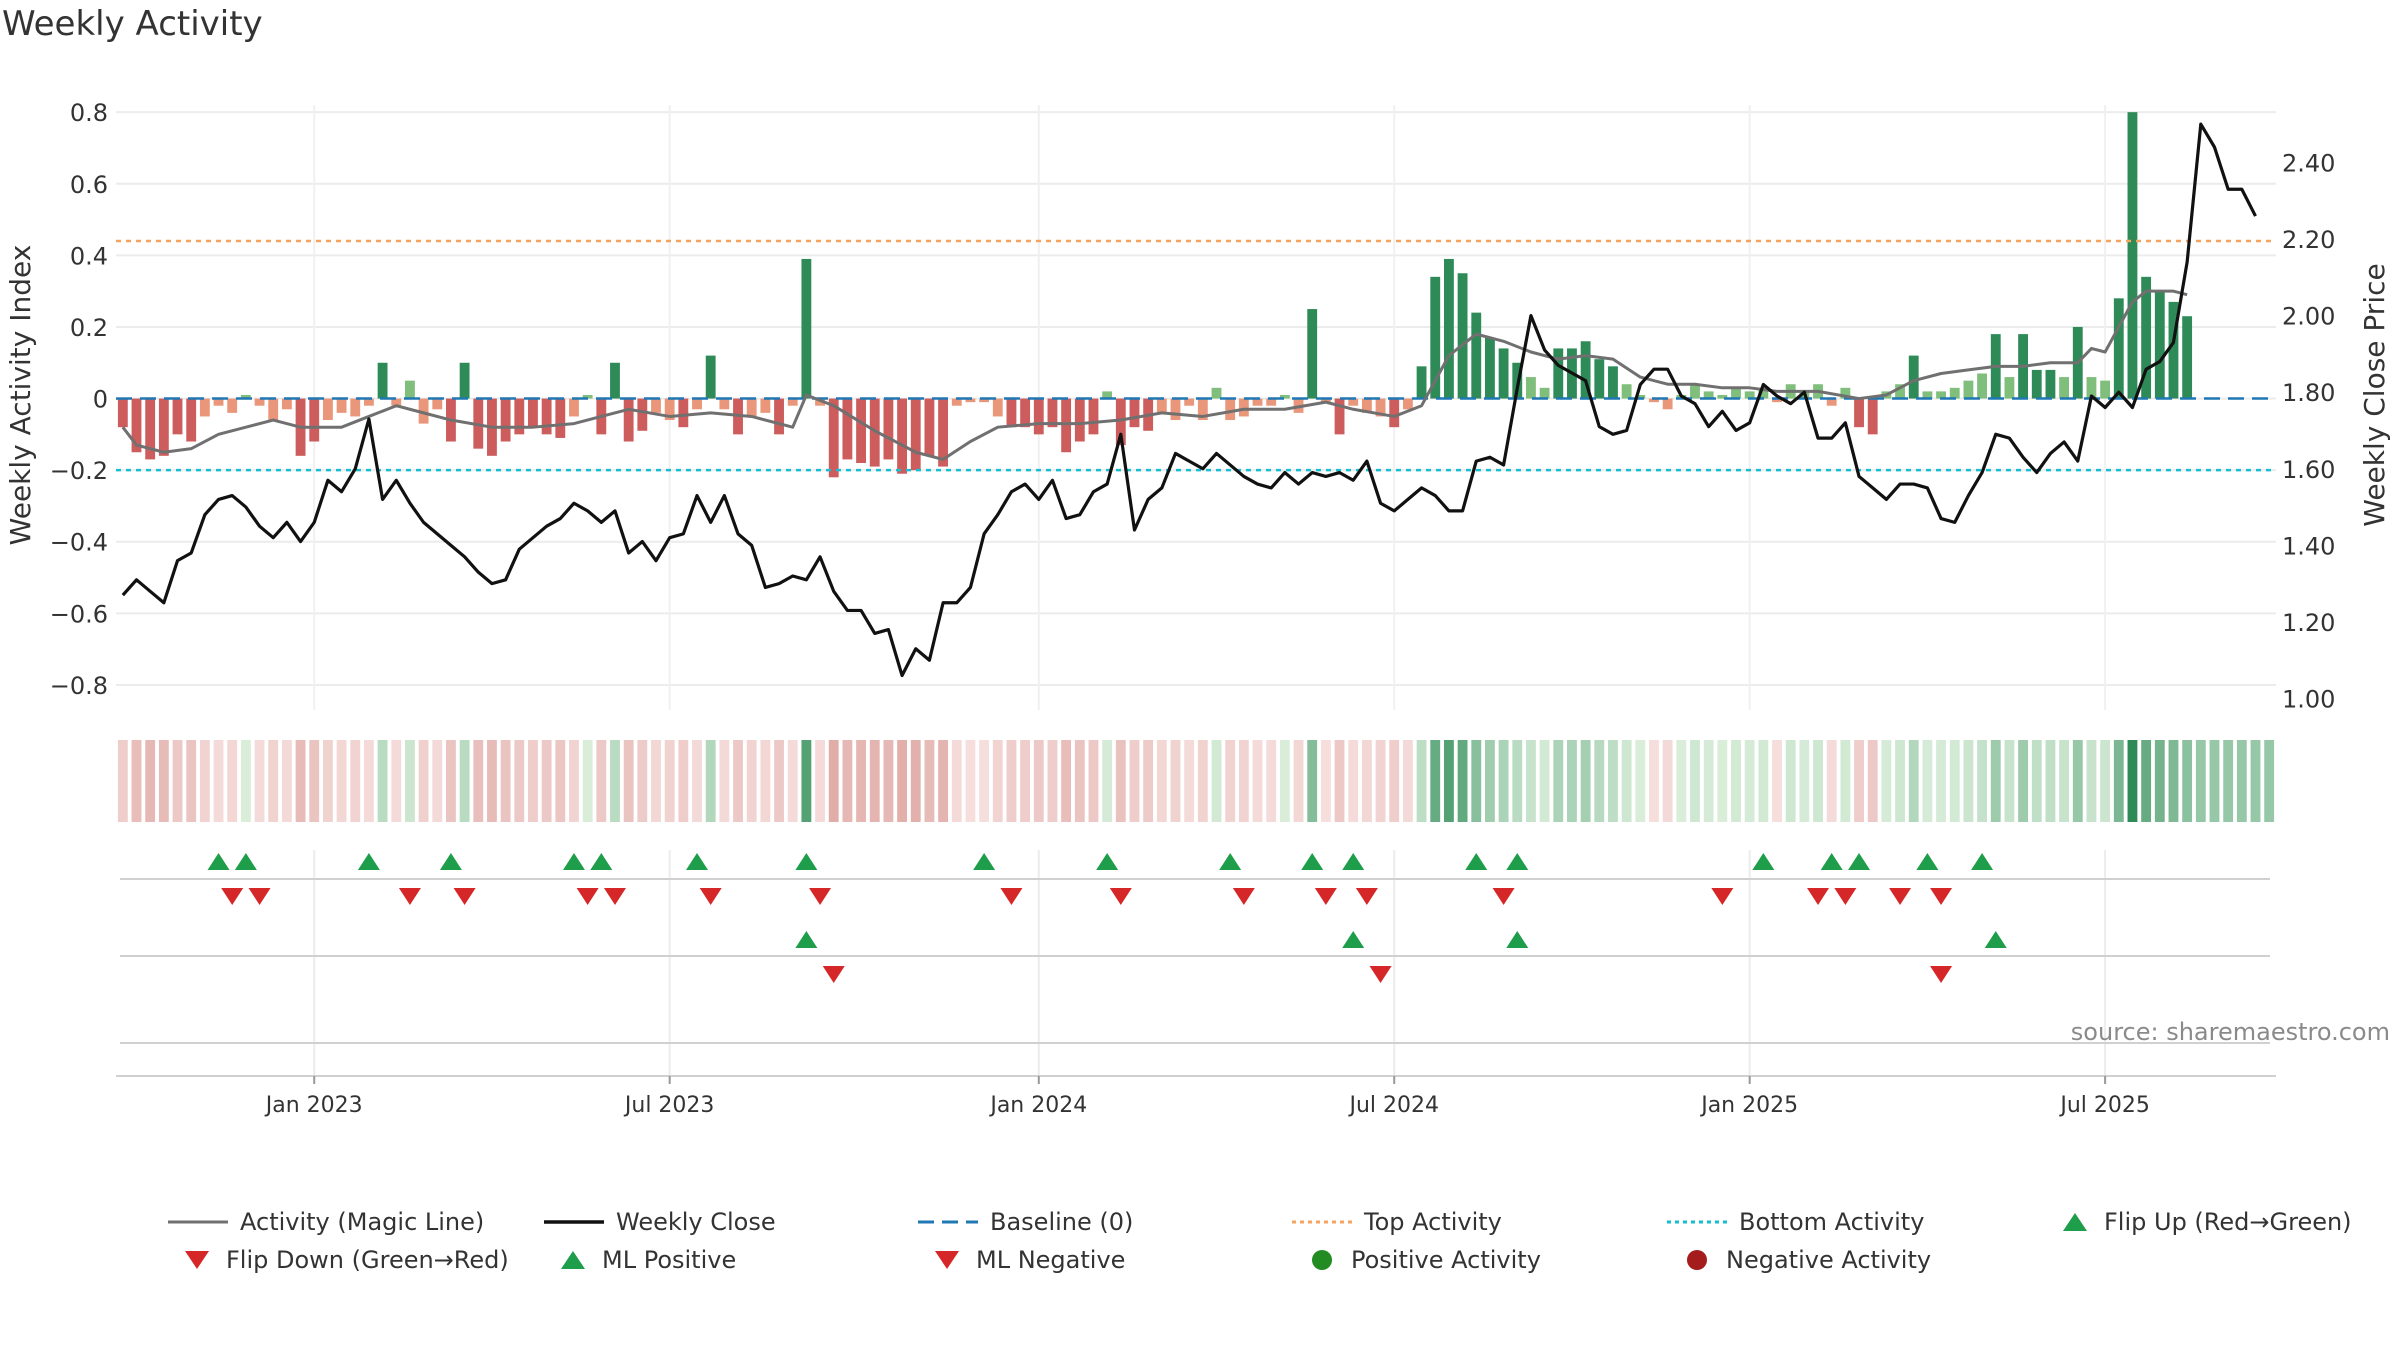 Image resolution: width=2400 pixels, height=1350 pixels. What do you see at coordinates (2308, 317) in the screenshot?
I see `y-right-tick-label: 2.00` at bounding box center [2308, 317].